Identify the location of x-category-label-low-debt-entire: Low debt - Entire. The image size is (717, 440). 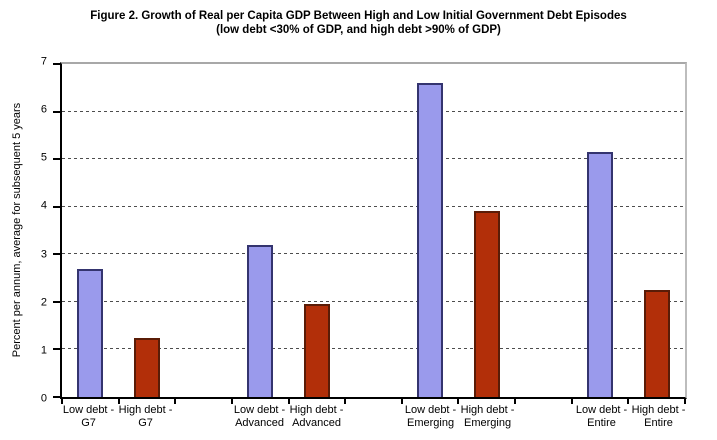
(601, 417).